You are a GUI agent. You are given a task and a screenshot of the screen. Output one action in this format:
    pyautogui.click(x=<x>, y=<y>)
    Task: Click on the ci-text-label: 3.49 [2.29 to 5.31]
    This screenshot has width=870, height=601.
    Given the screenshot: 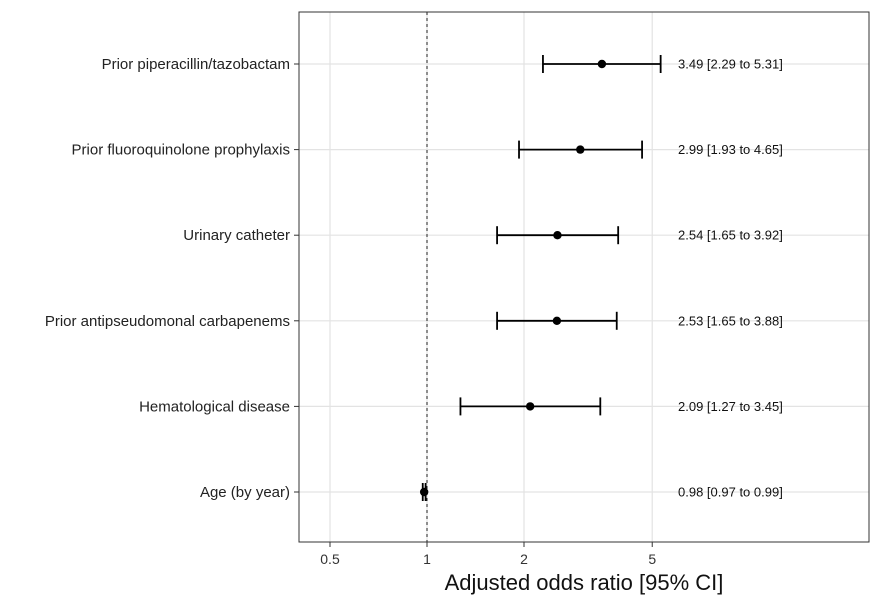 What is the action you would take?
    pyautogui.click(x=730, y=64)
    